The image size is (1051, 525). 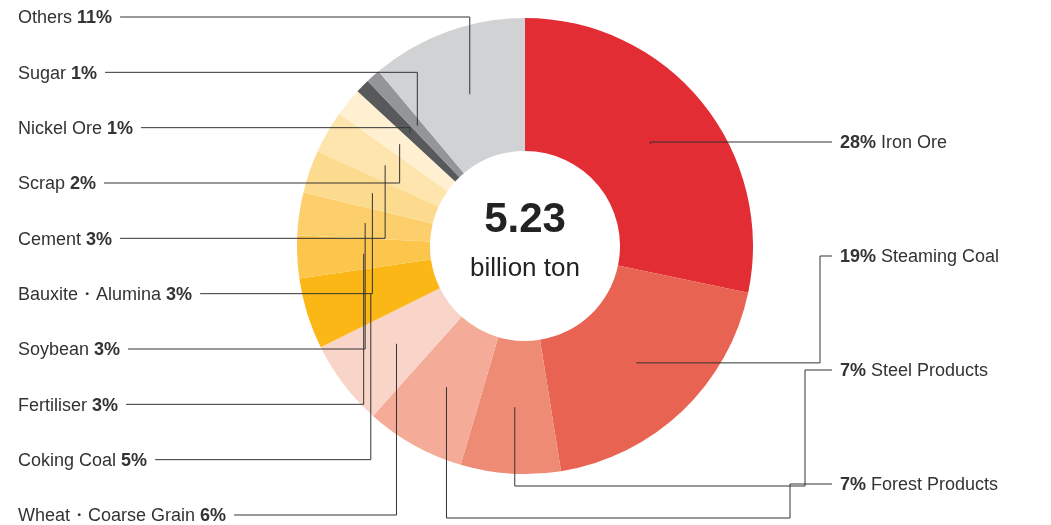 I want to click on slice-label: Iron Ore, so click(x=914, y=142).